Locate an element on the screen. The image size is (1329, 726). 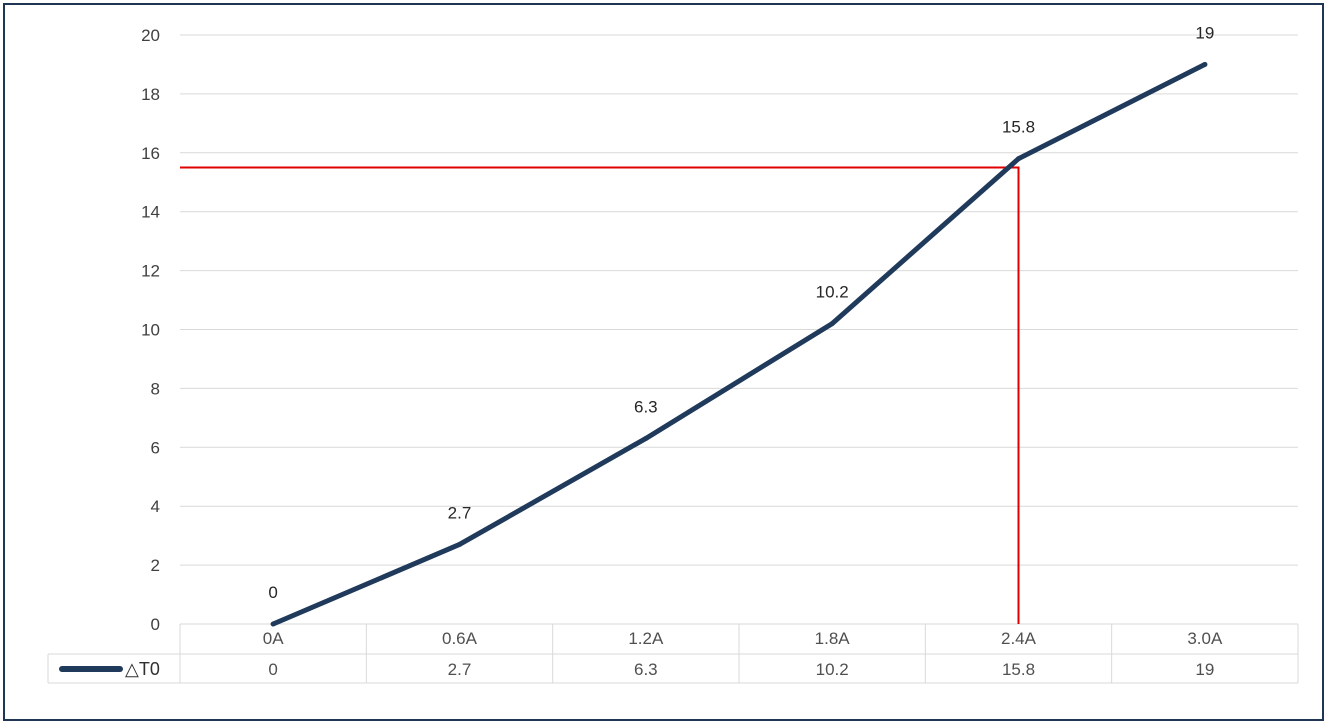
data-label: 15.8 is located at coordinates (1018, 127).